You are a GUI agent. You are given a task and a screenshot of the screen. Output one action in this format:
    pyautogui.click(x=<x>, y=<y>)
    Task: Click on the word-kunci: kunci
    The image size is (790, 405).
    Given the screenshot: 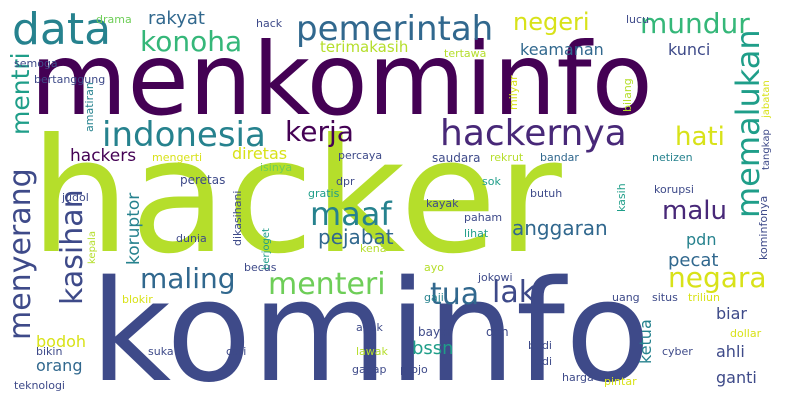 What is the action you would take?
    pyautogui.click(x=689, y=49)
    